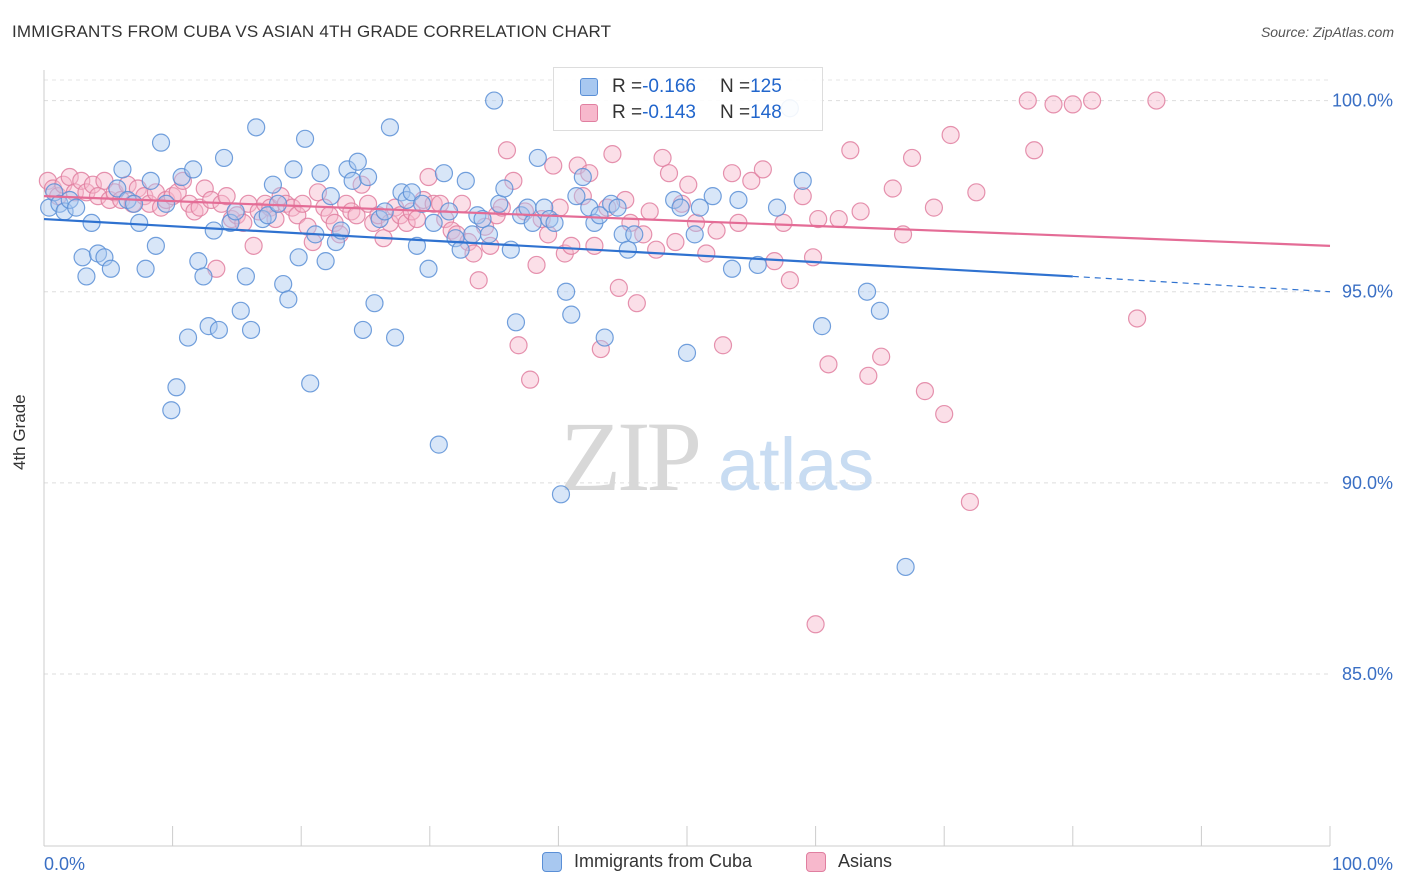 This screenshot has width=1406, height=892. I want to click on stats-legend-row-cuba: R = -0.166 N = 125, so click(681, 87).